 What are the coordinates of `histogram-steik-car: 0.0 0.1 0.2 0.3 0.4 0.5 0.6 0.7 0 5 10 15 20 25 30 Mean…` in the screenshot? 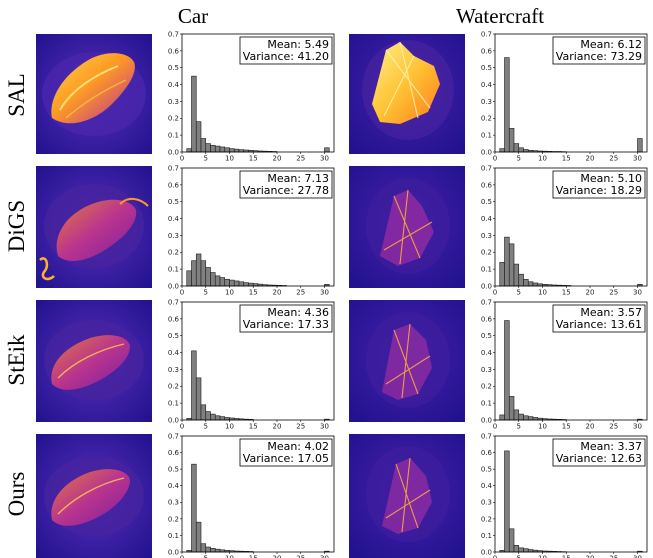 It's located at (251, 364).